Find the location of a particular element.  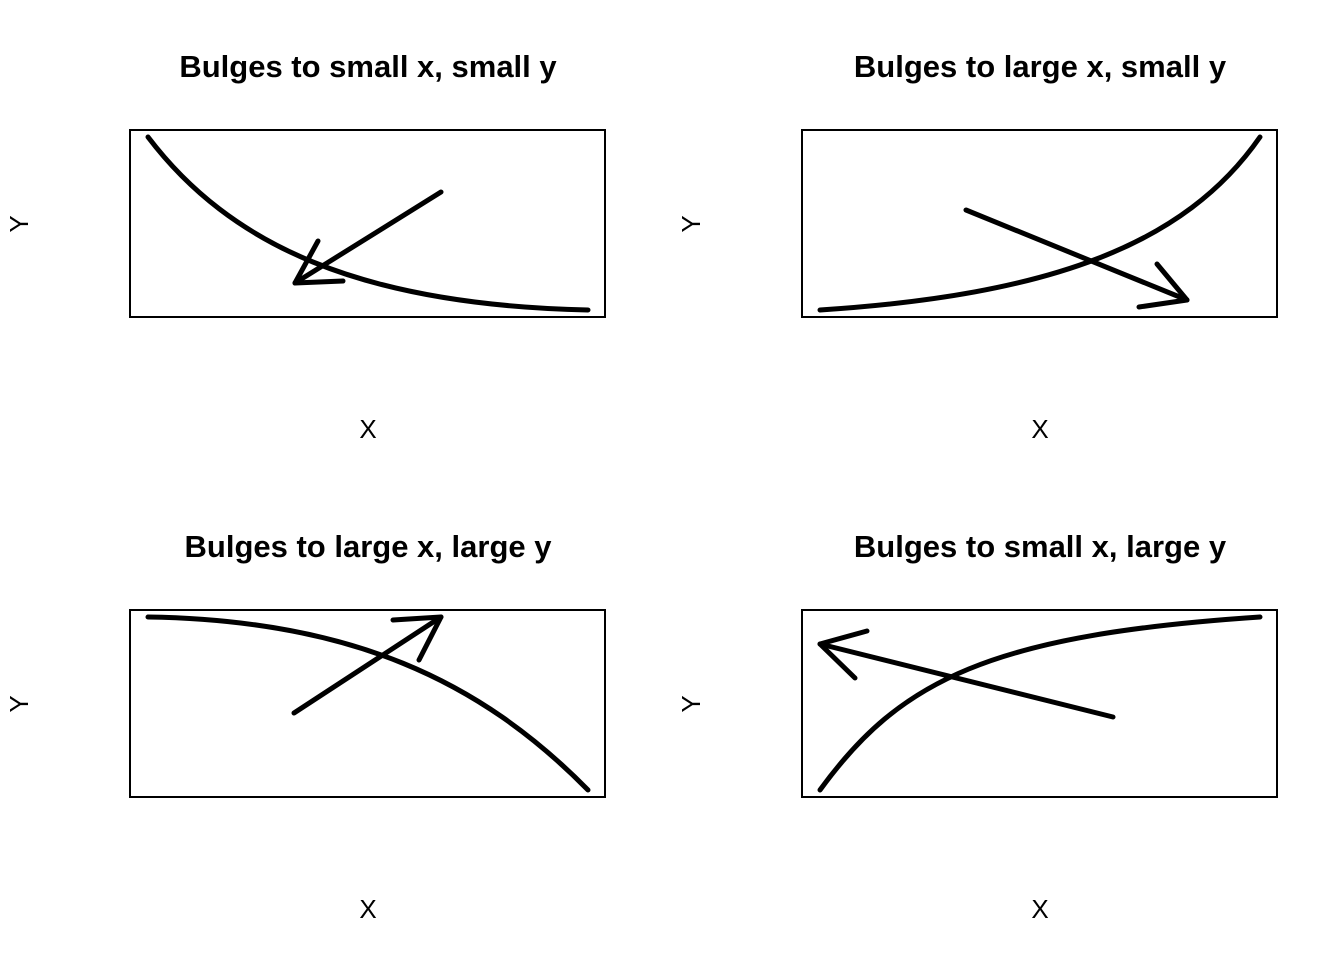

panel-title: Bulges to small x, large y is located at coordinates (1040, 546).